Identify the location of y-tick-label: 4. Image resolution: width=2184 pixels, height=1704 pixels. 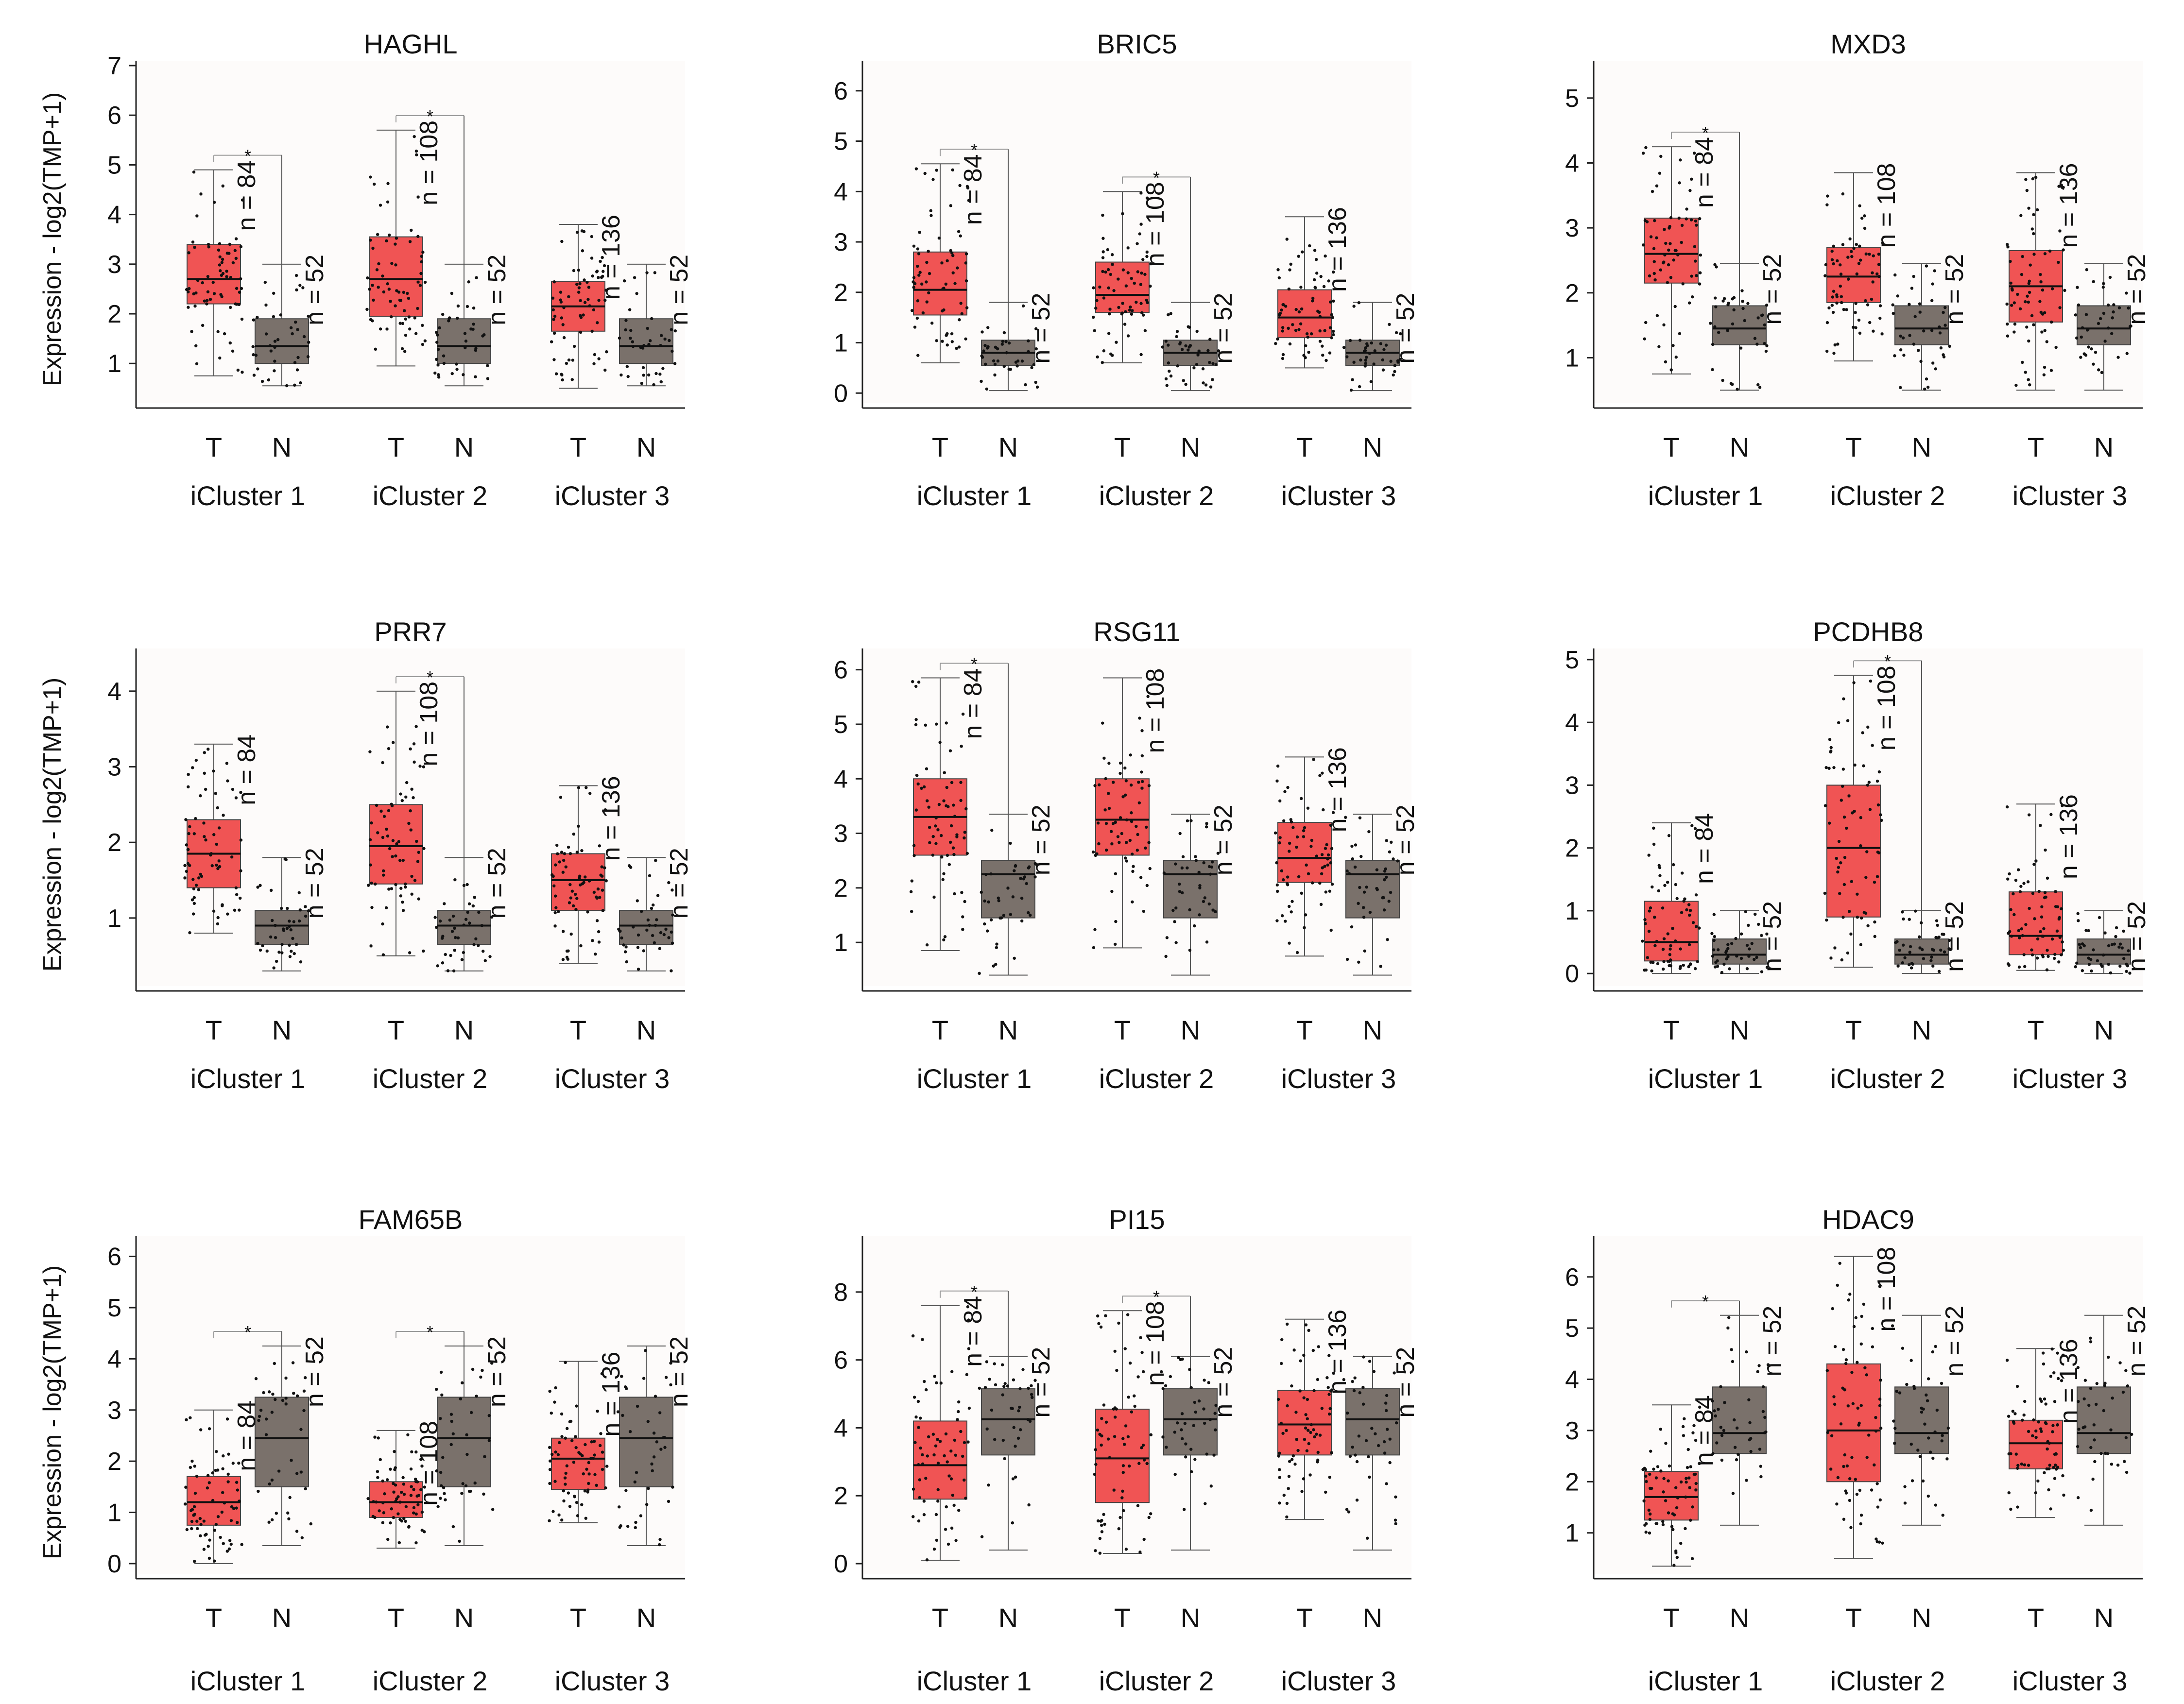
(114, 215).